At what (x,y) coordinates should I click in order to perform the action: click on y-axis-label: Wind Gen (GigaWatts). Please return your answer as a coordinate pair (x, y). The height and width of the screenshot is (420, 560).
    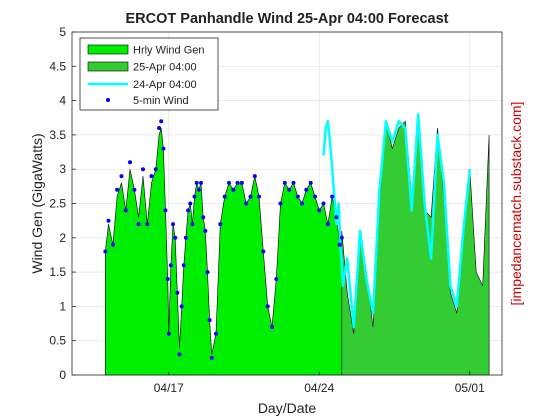
    Looking at the image, I should click on (37, 203).